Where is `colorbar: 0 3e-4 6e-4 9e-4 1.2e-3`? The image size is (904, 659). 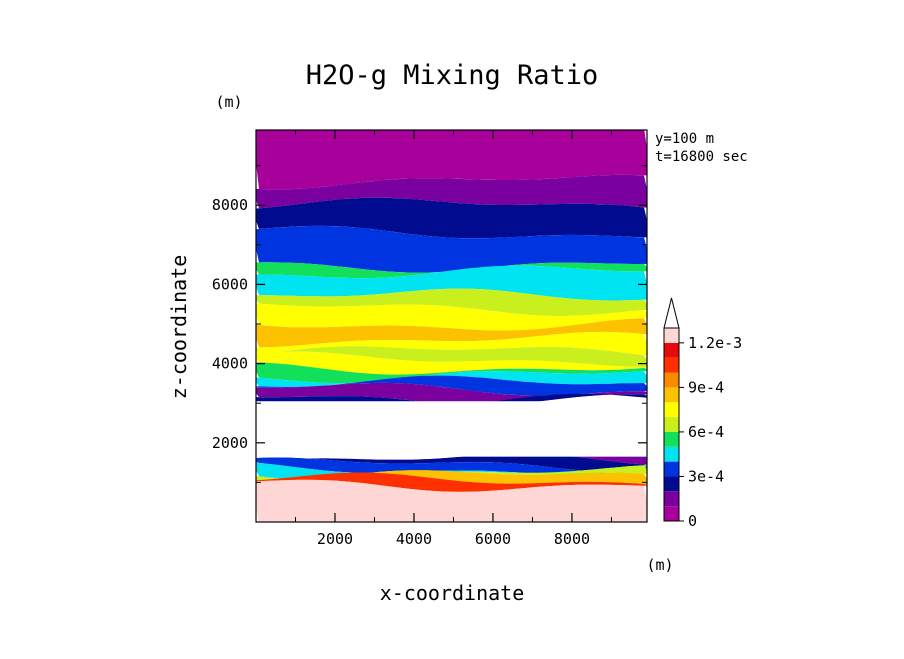
colorbar: 0 3e-4 6e-4 9e-4 1.2e-3 is located at coordinates (702, 413).